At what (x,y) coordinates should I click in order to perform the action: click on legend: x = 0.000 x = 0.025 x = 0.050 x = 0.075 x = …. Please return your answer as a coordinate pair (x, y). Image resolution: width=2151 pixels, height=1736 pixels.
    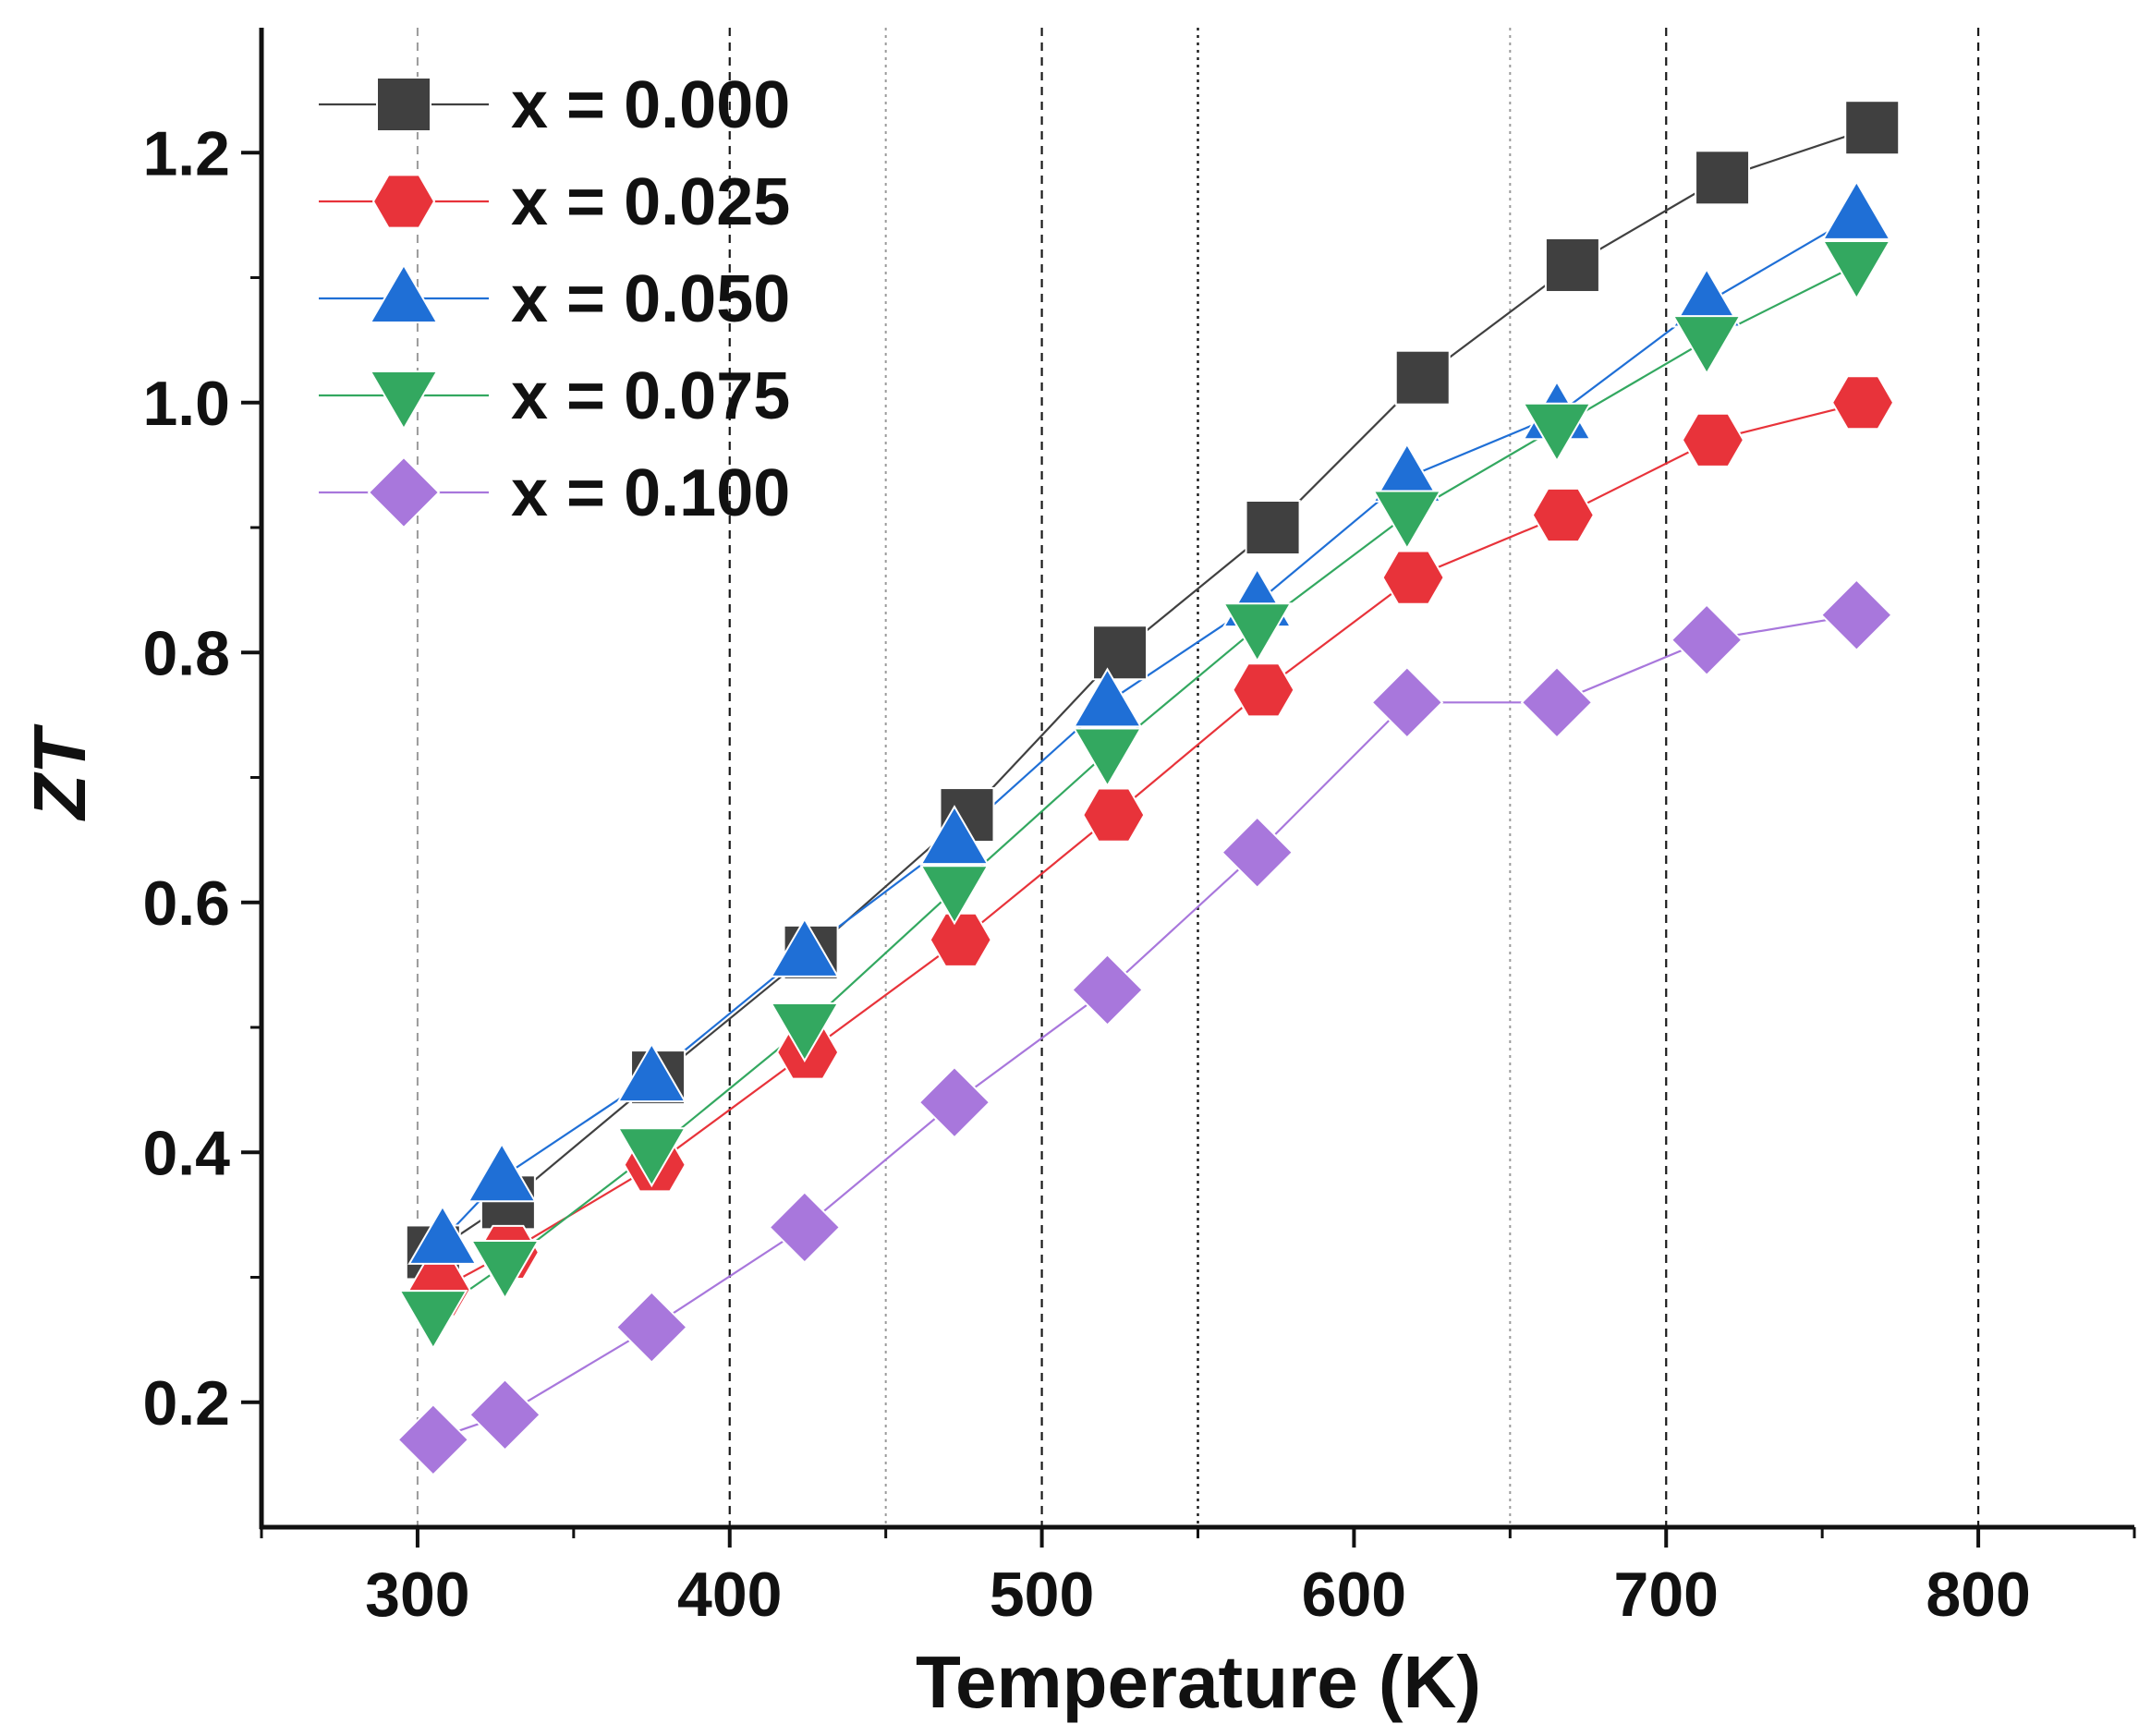
    Looking at the image, I should click on (554, 299).